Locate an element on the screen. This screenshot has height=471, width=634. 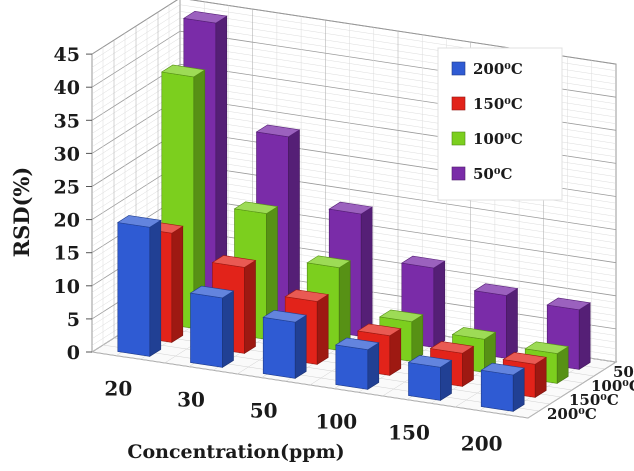
legend-label: 50⁰C is located at coordinates (492, 174).